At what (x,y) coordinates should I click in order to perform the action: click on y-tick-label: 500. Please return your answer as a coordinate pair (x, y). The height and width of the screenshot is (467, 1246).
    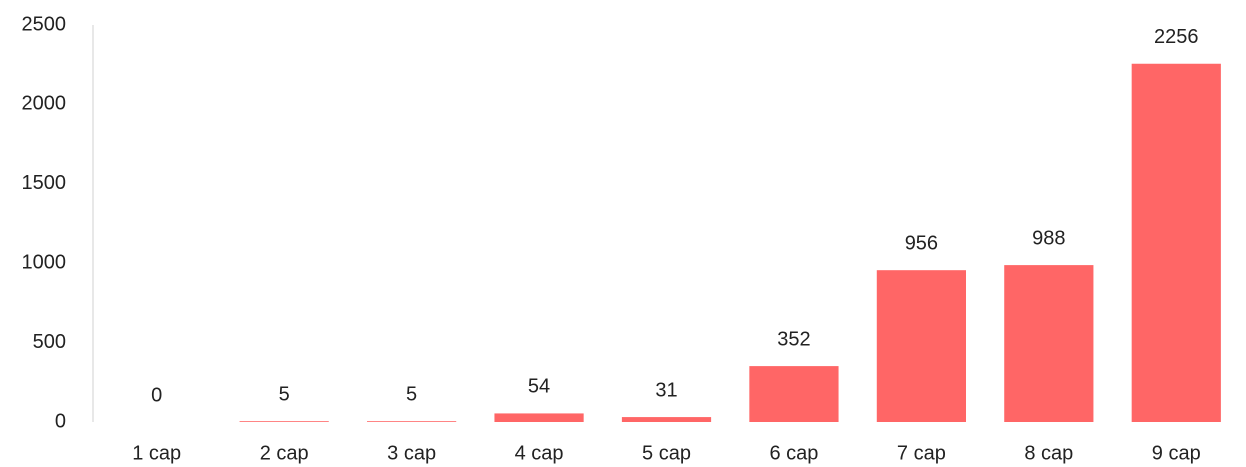
    Looking at the image, I should click on (49, 342).